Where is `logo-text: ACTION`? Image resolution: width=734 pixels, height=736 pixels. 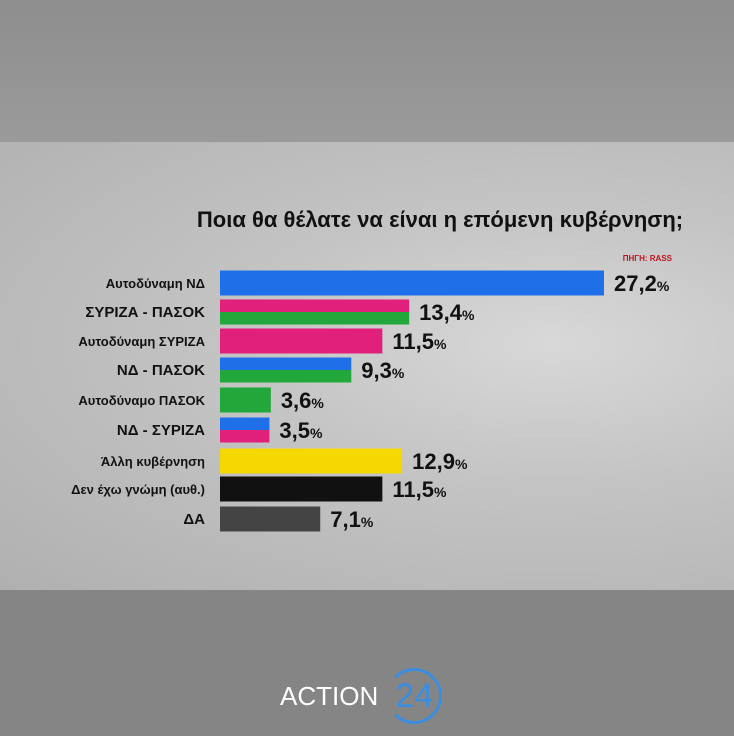 logo-text: ACTION is located at coordinates (329, 695).